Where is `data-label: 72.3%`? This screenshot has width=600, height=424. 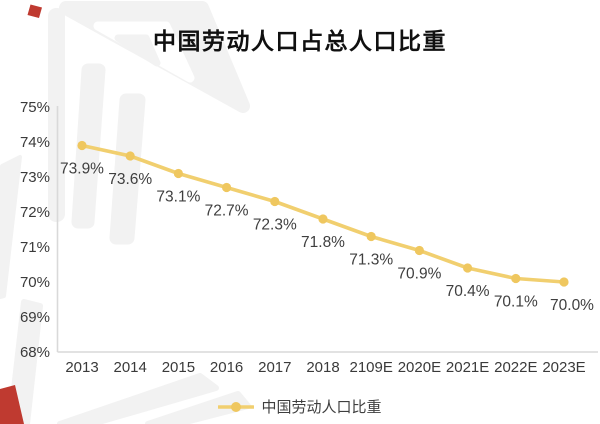 data-label: 72.3% is located at coordinates (275, 225).